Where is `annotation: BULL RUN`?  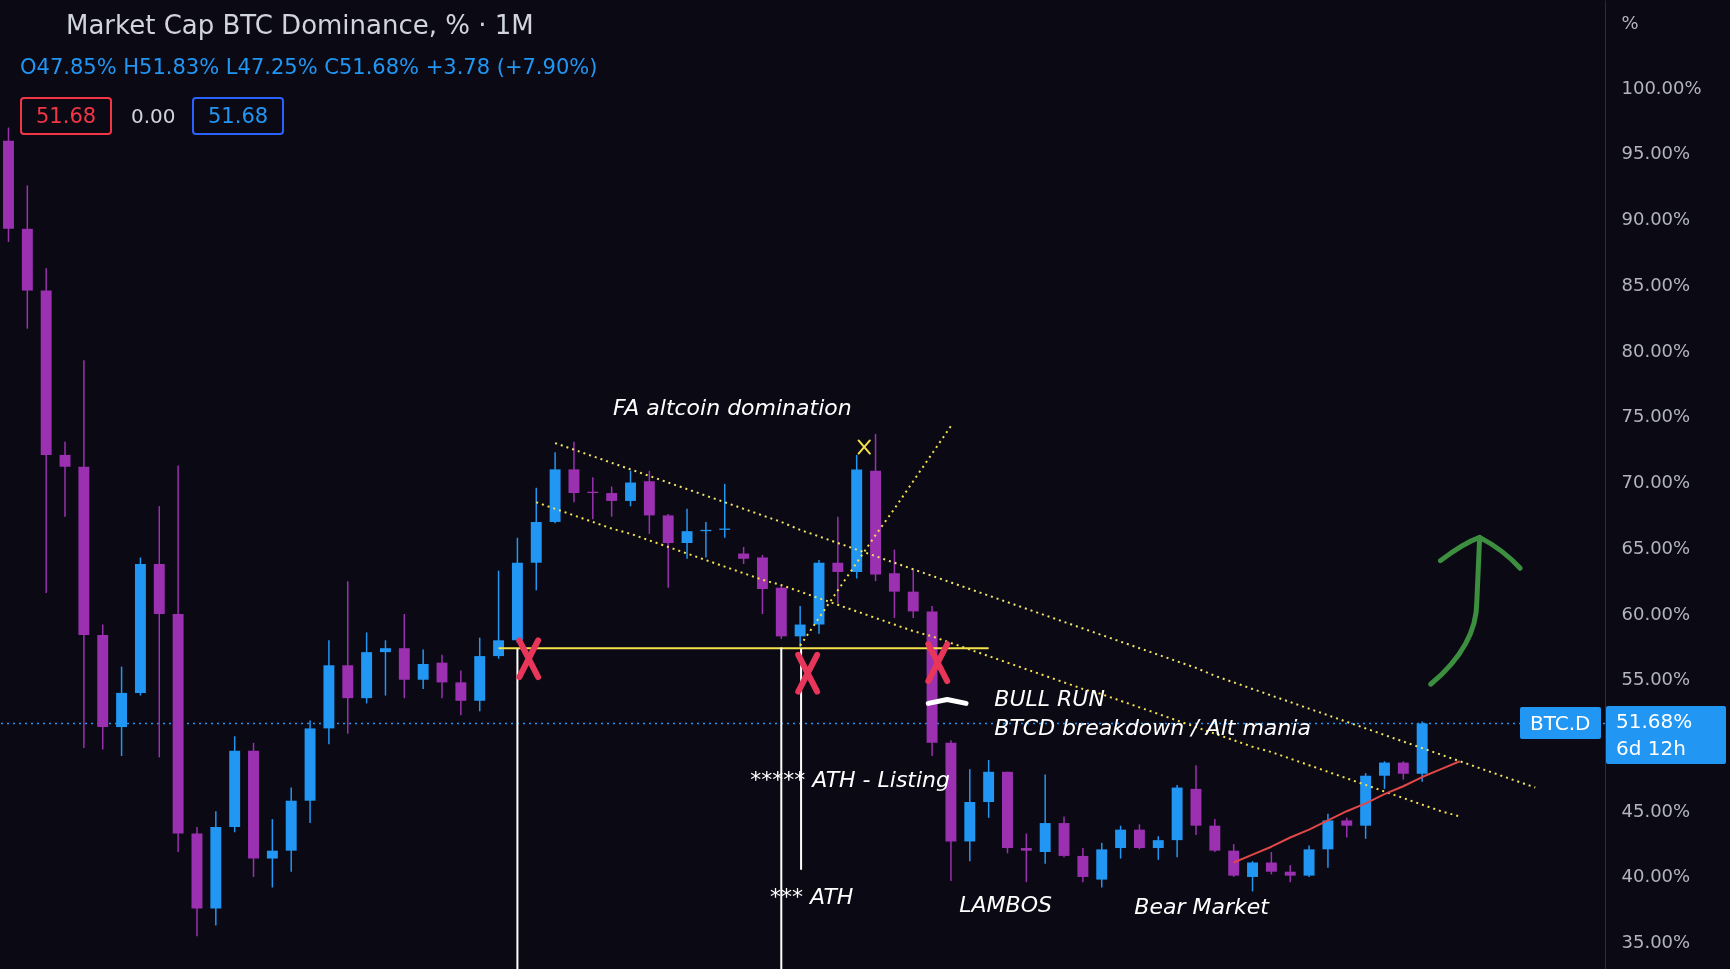 annotation: BULL RUN is located at coordinates (1049, 699).